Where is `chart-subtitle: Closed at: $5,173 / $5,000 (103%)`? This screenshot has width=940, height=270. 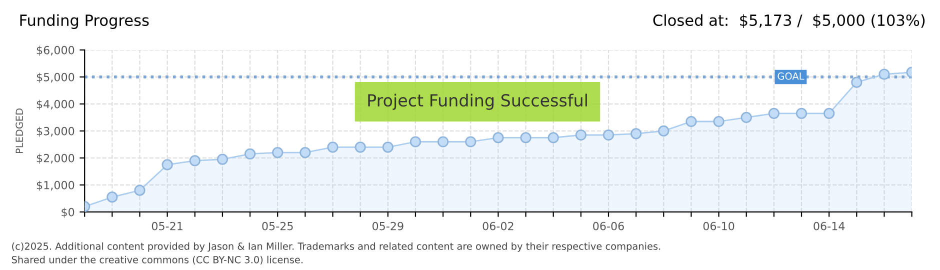 chart-subtitle: Closed at: $5,173 / $5,000 (103%) is located at coordinates (789, 21).